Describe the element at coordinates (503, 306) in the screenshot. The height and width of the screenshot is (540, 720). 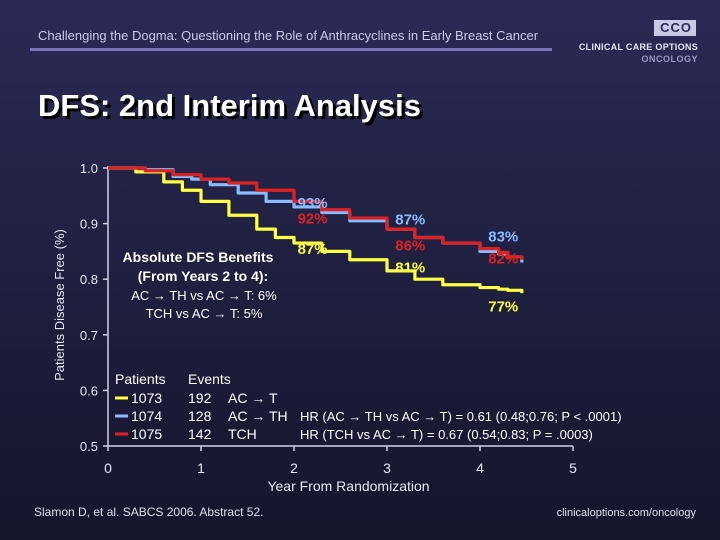
I see `point-label: 77%` at that location.